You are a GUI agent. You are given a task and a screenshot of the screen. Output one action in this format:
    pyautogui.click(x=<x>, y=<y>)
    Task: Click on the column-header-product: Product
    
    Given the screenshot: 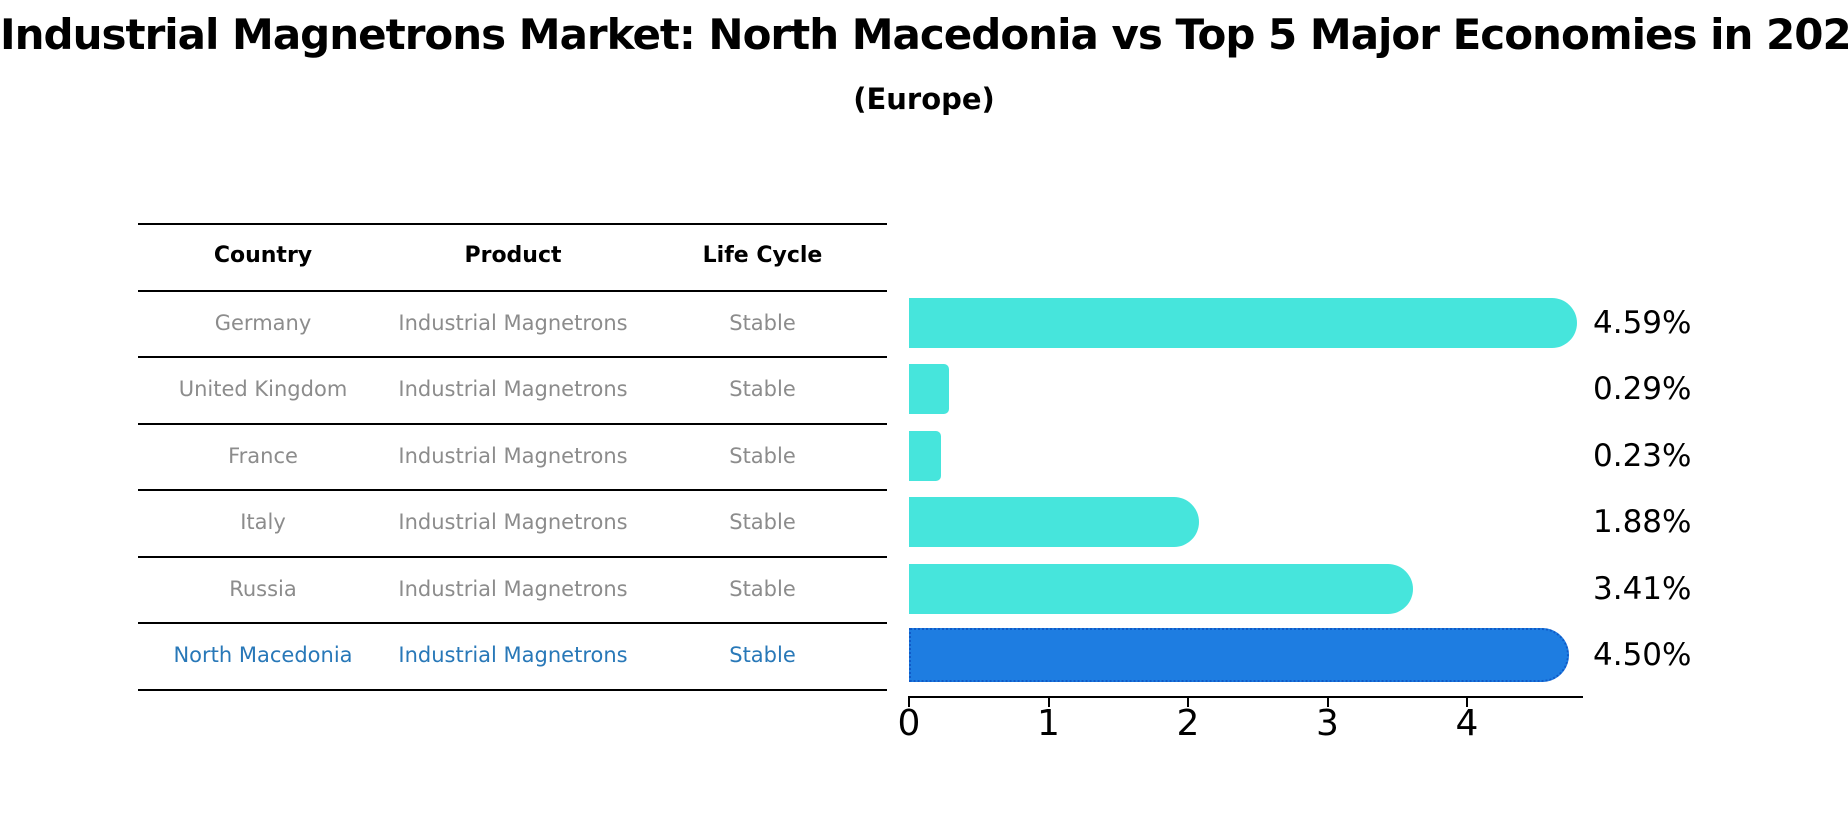 What is the action you would take?
    pyautogui.click(x=513, y=256)
    